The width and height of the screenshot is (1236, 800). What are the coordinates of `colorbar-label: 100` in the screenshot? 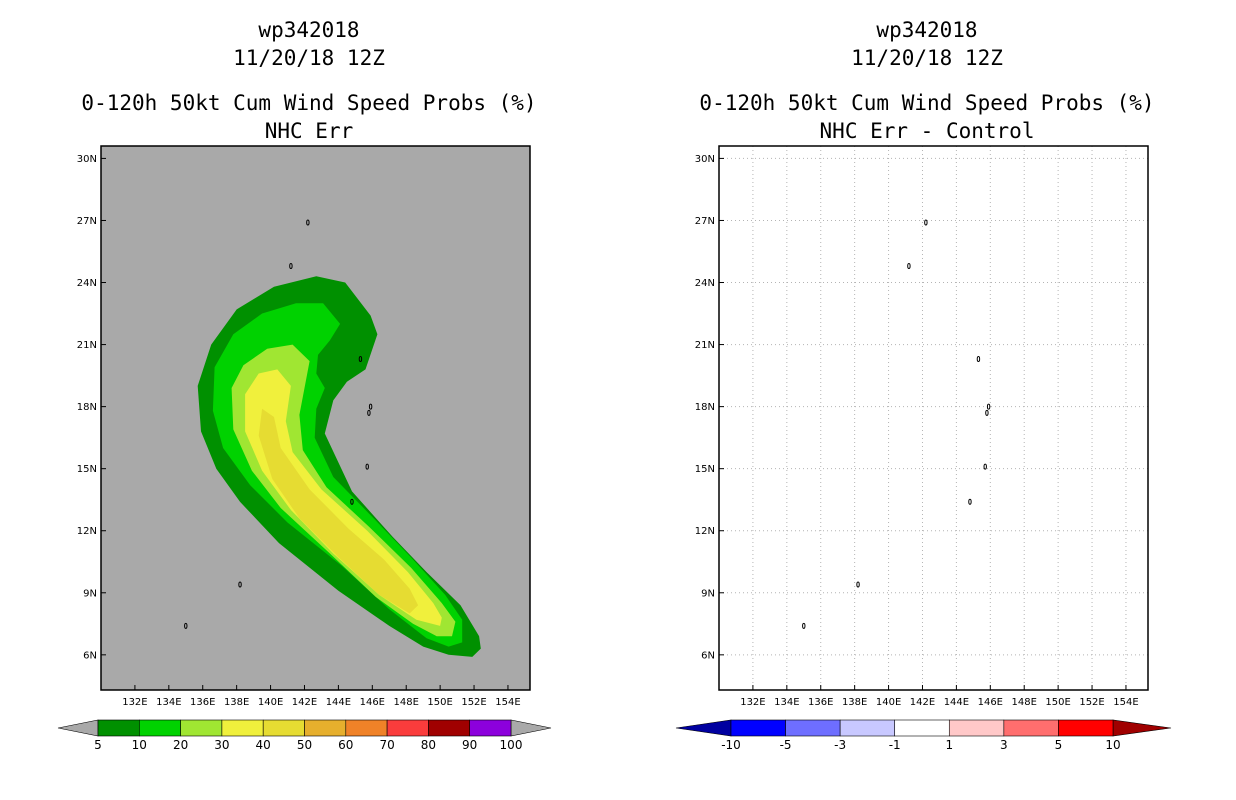 It's located at (511, 745).